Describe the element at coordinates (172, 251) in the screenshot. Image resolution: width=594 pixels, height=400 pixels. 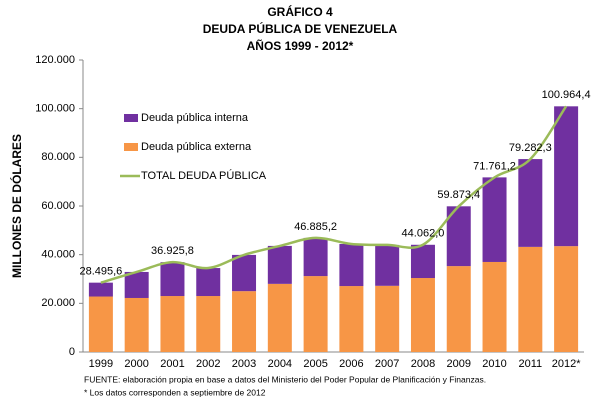
I see `data-label: 36.925,8` at that location.